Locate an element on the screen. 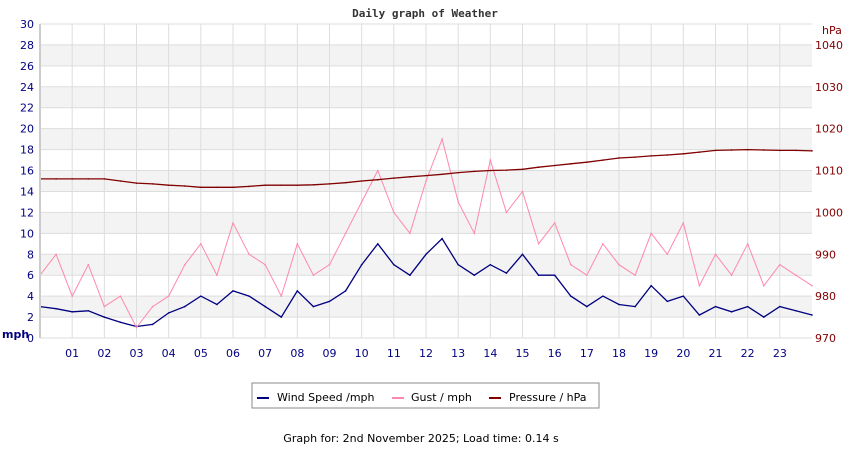 The width and height of the screenshot is (850, 454). left-tick-label: 16 is located at coordinates (27, 171).